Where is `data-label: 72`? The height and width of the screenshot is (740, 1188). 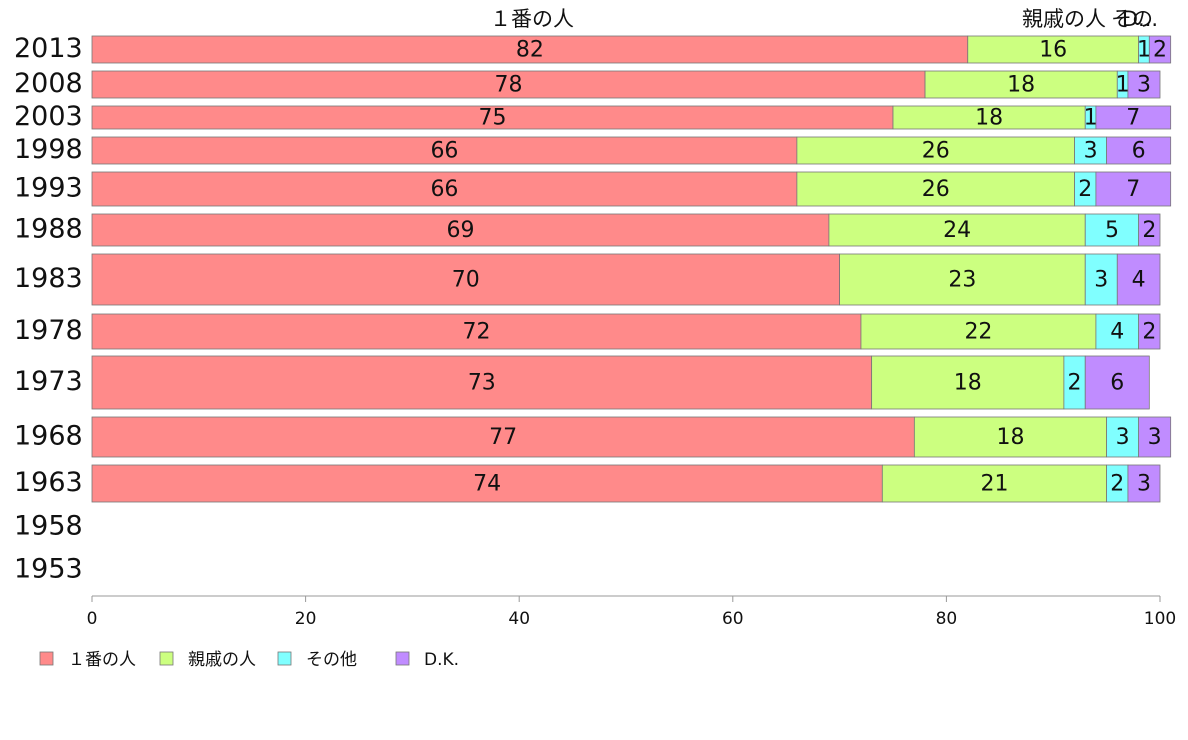
data-label: 72 is located at coordinates (476, 332).